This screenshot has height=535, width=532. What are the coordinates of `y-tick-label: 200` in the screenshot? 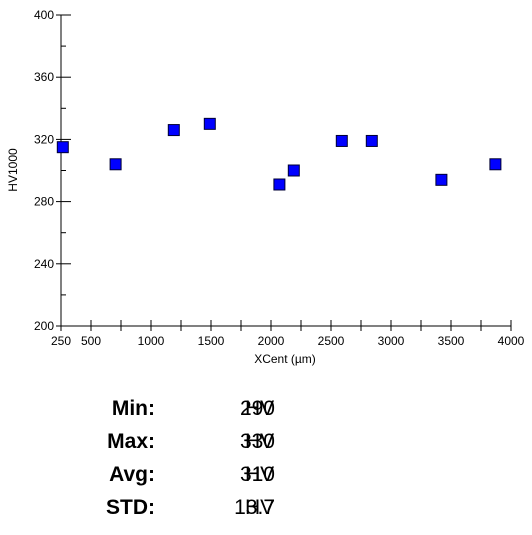 It's located at (44, 326).